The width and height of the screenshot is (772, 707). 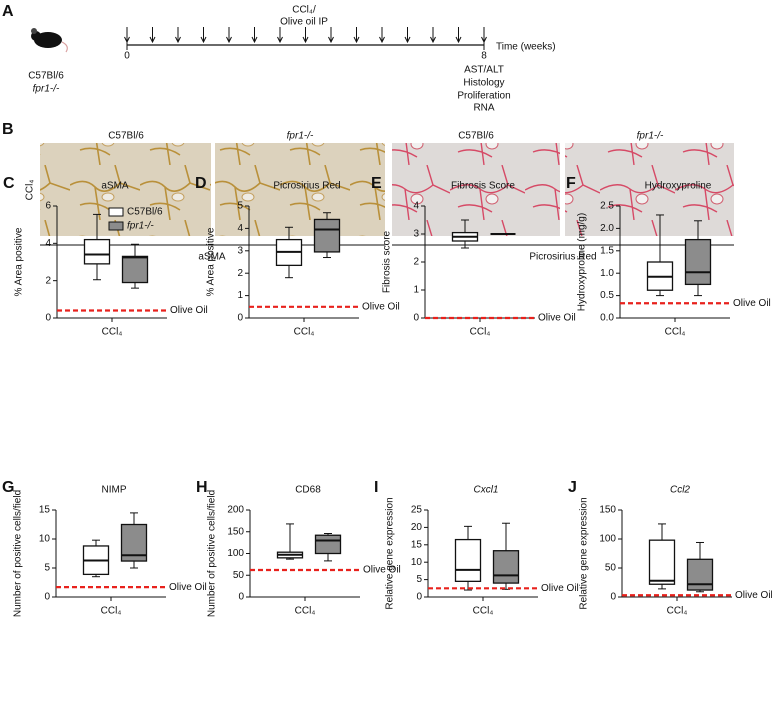 What do you see at coordinates (145, 212) in the screenshot?
I see `legend-label: C57Bl/6` at bounding box center [145, 212].